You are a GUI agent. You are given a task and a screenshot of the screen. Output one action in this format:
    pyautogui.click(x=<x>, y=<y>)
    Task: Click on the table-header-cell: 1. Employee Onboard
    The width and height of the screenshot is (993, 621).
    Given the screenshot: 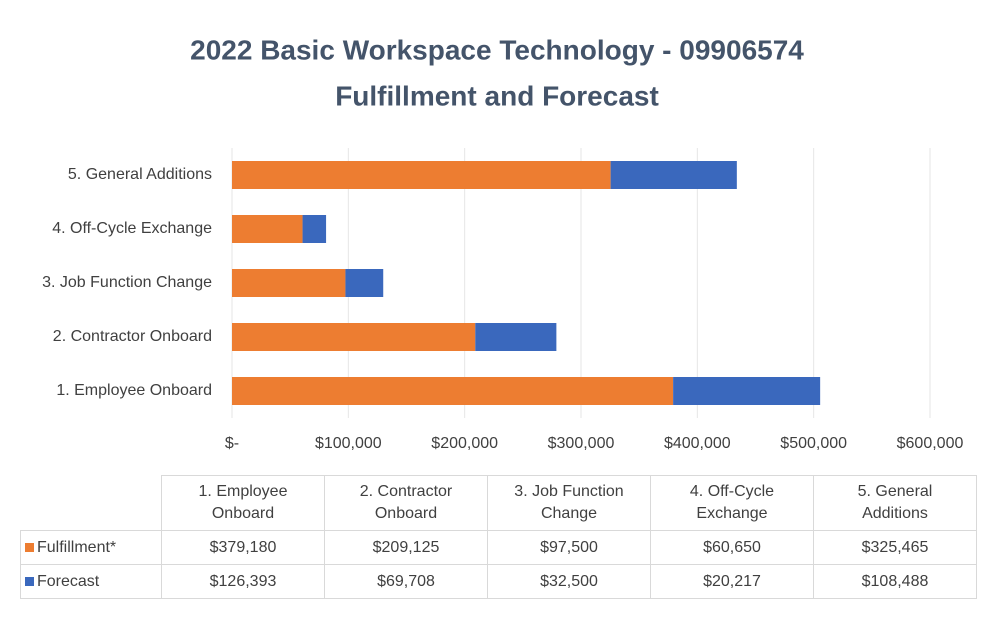 What is the action you would take?
    pyautogui.click(x=243, y=503)
    